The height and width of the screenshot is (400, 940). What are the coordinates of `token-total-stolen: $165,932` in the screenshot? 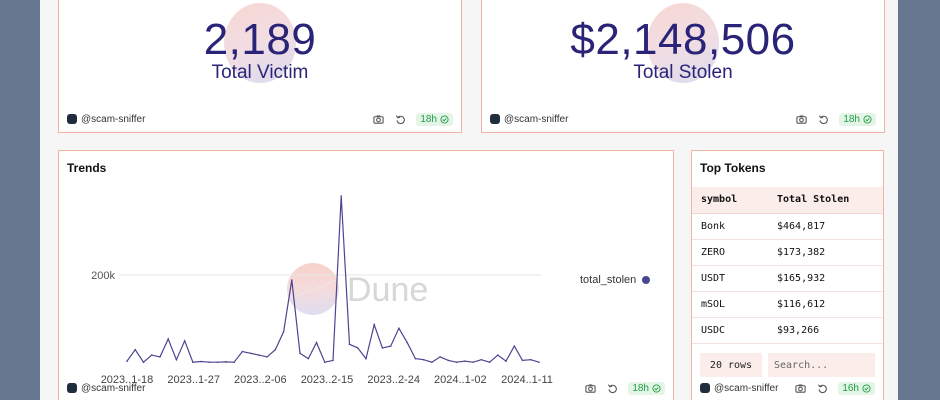 It's located at (825, 278).